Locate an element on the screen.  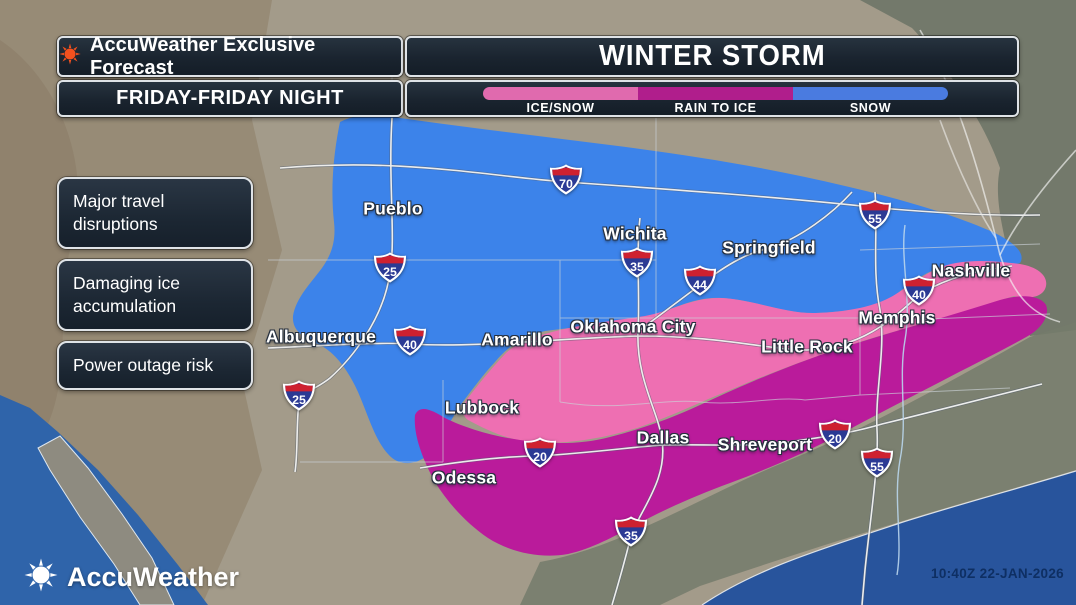
city-label-amarillo: Amarillo is located at coordinates (517, 339).